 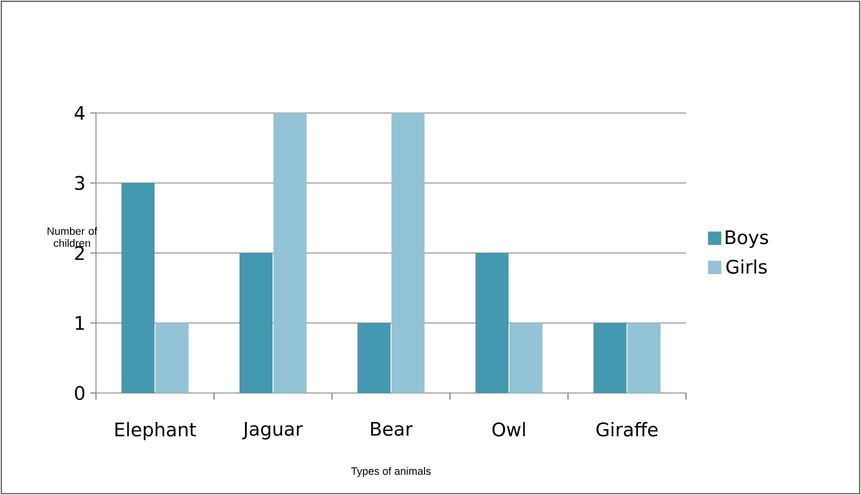 What do you see at coordinates (508, 429) in the screenshot?
I see `x-tick-label: Owl` at bounding box center [508, 429].